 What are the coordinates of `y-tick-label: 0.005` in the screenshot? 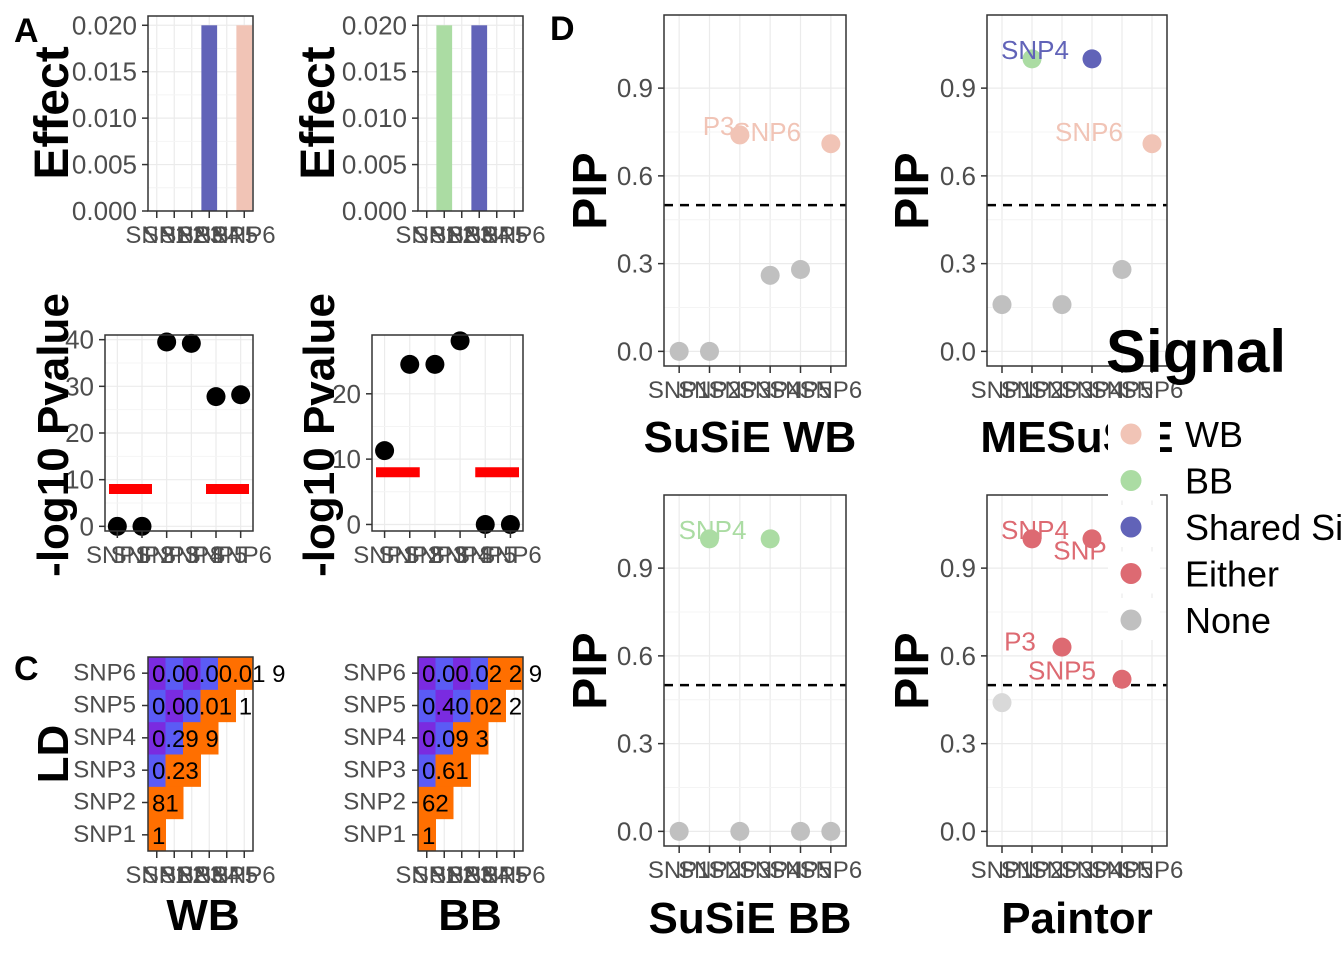 It's located at (104, 165).